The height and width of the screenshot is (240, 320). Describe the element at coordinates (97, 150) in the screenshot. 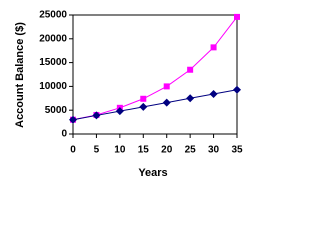

I see `x-tick-label: 5` at that location.